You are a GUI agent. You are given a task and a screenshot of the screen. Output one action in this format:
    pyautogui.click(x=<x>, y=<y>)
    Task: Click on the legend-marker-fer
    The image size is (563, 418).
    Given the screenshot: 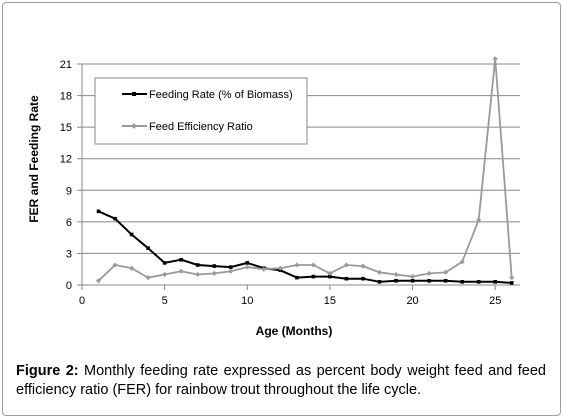 What is the action you would take?
    pyautogui.click(x=134, y=126)
    